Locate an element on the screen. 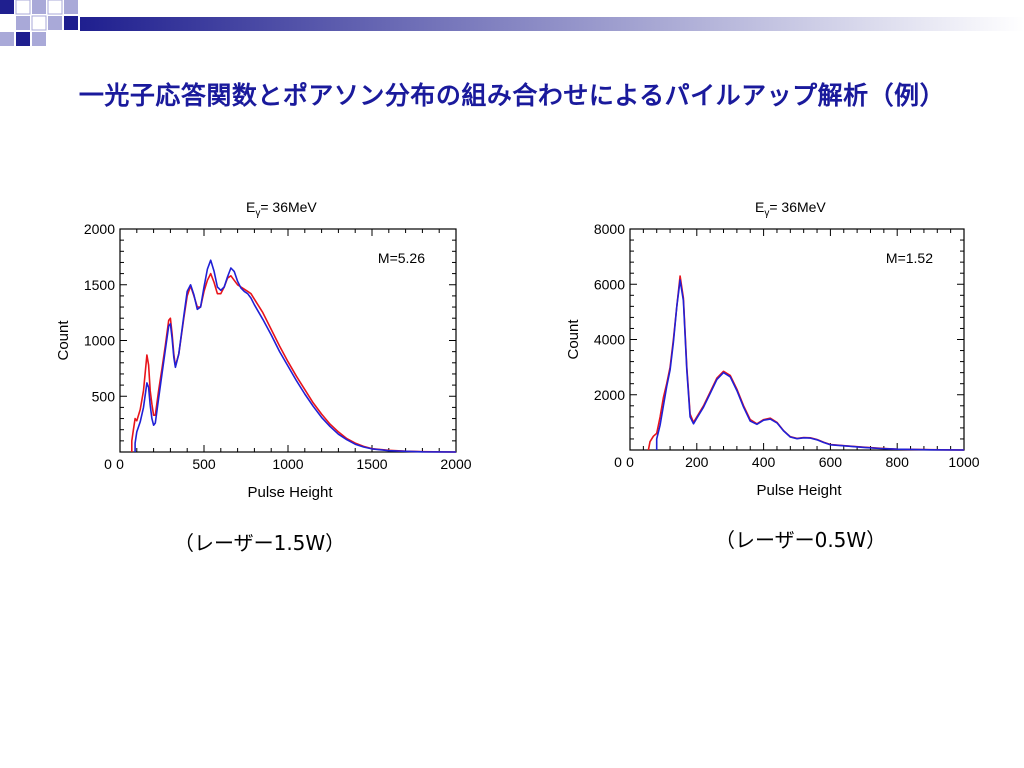 This screenshot has height=768, width=1024. slide-title: 一光子応答関数とポアソン分布の組み合わせによるパイルアップ解析（例） is located at coordinates (512, 95).